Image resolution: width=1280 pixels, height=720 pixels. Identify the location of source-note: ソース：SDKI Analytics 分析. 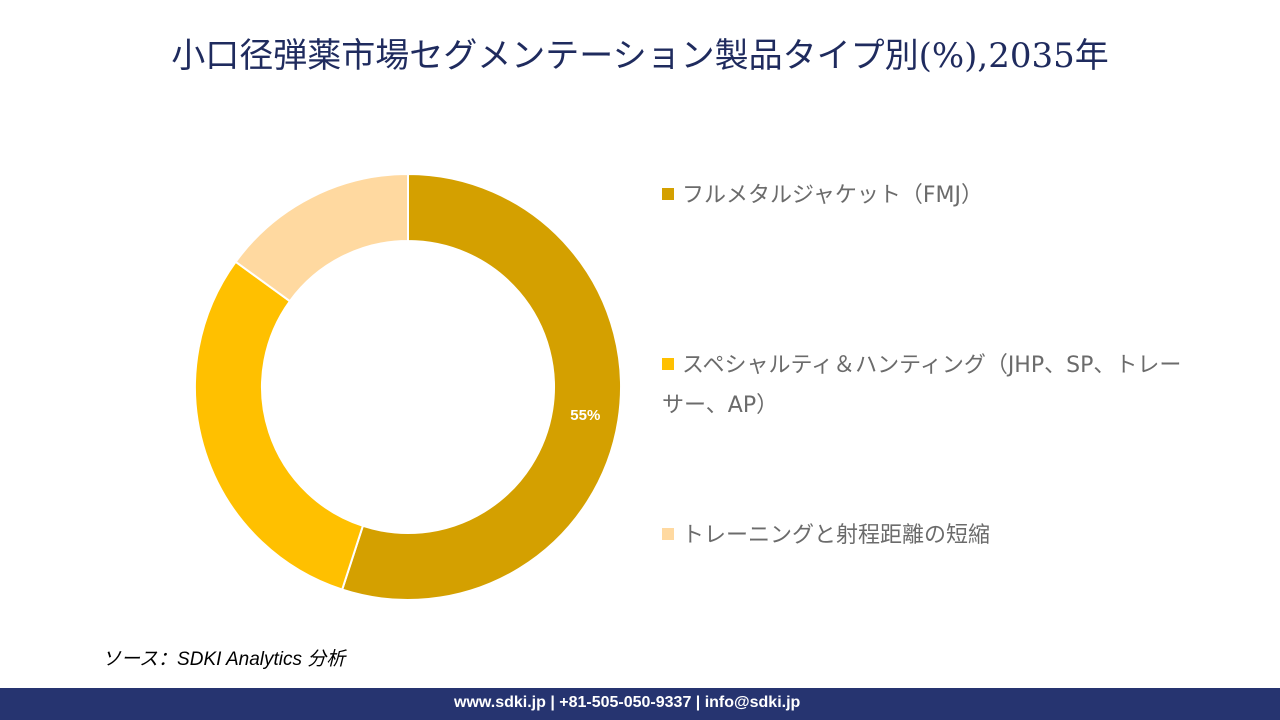
(224, 659).